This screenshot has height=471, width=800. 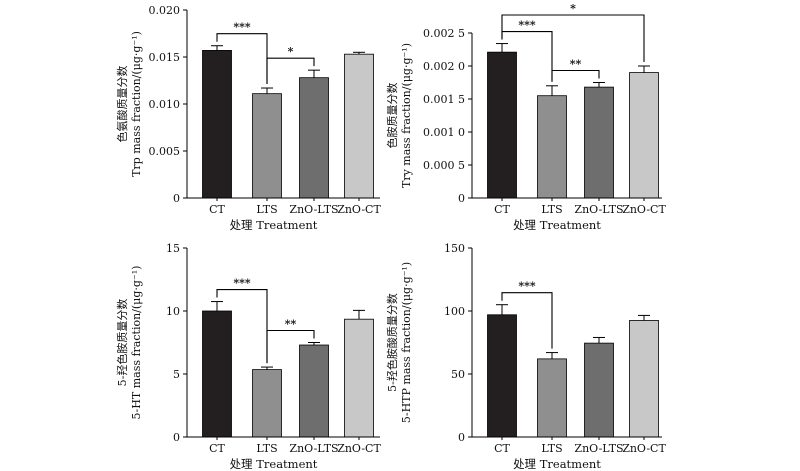 What do you see at coordinates (444, 132) in the screenshot?
I see `y-tick-label: 0.001 0` at bounding box center [444, 132].